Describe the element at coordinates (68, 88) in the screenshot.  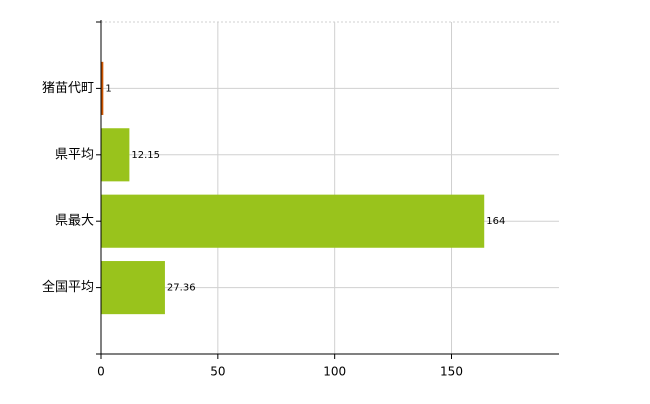
I see `y-tick-label: 猪苗代町` at that location.